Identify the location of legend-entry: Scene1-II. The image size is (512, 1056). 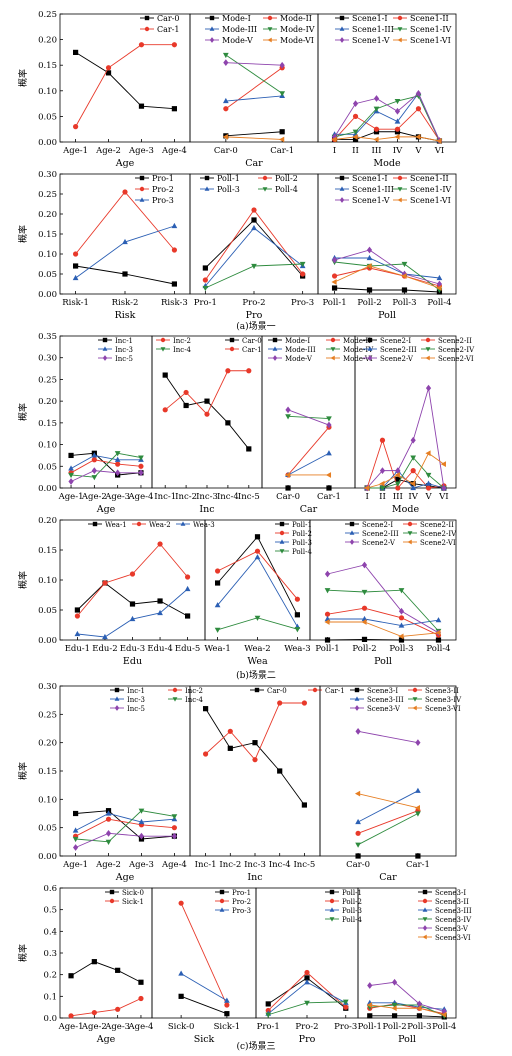
(429, 18).